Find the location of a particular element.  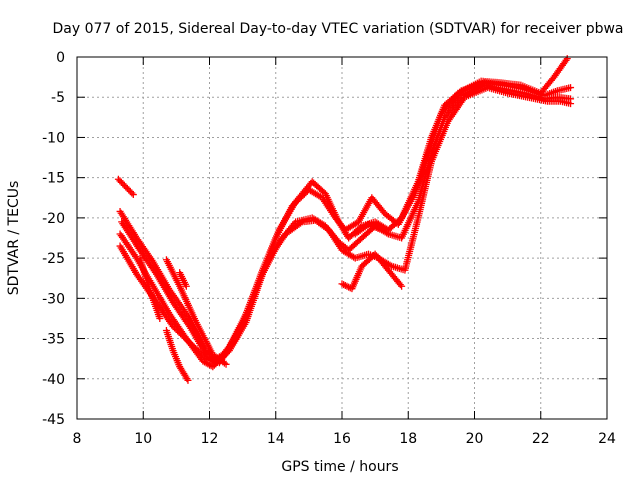

x-tick-label: 18 is located at coordinates (408, 439).